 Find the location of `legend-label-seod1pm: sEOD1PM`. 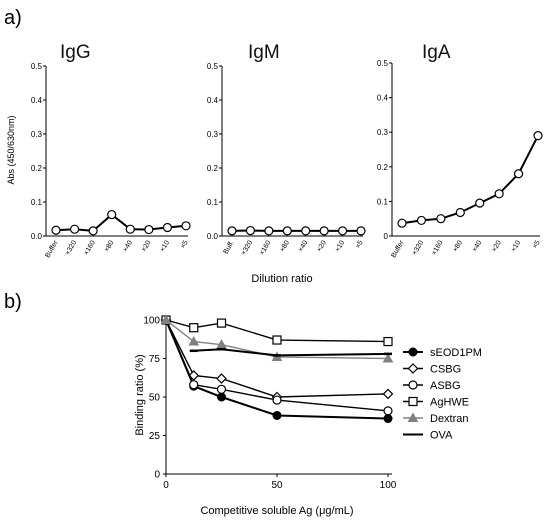

legend-label-seod1pm: sEOD1PM is located at coordinates (456, 353).